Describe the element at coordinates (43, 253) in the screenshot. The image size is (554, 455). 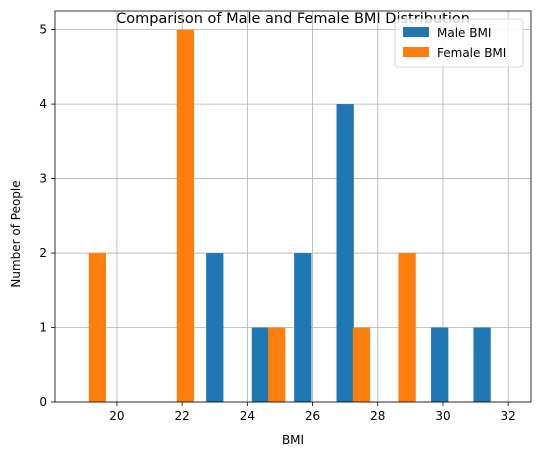
I see `y-tick-label: 2` at that location.